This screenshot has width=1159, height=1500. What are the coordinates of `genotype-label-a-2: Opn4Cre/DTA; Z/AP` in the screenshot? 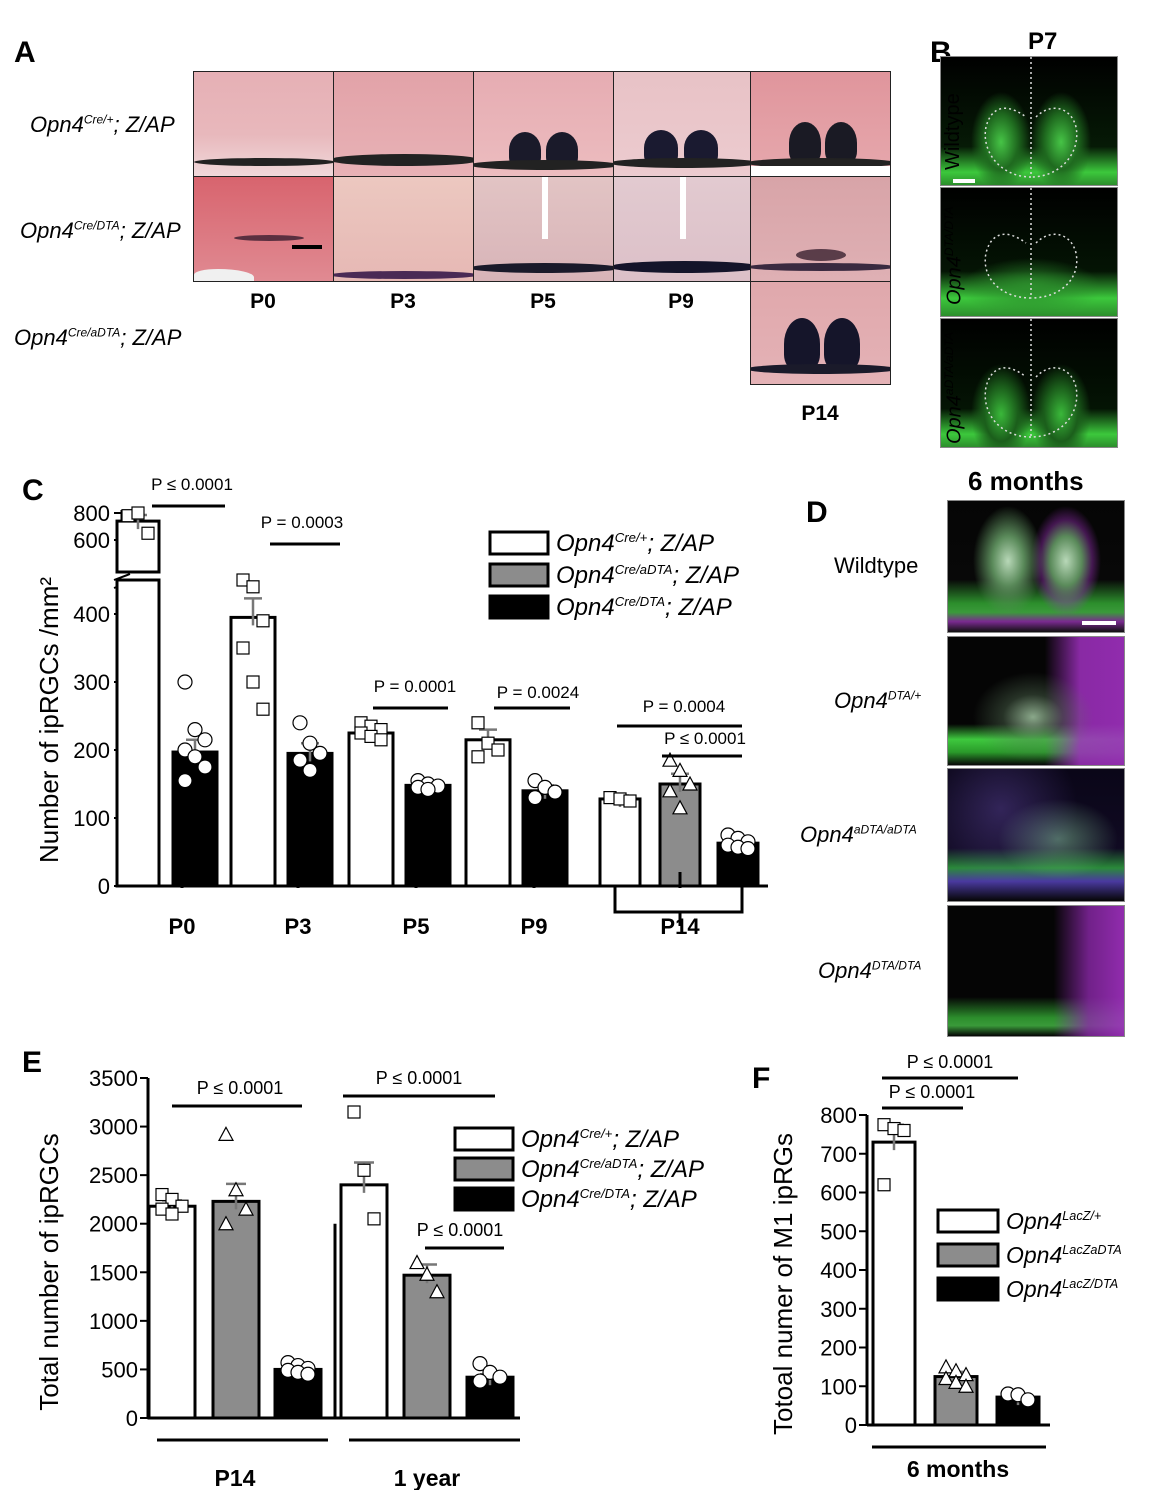 It's located at (100, 231).